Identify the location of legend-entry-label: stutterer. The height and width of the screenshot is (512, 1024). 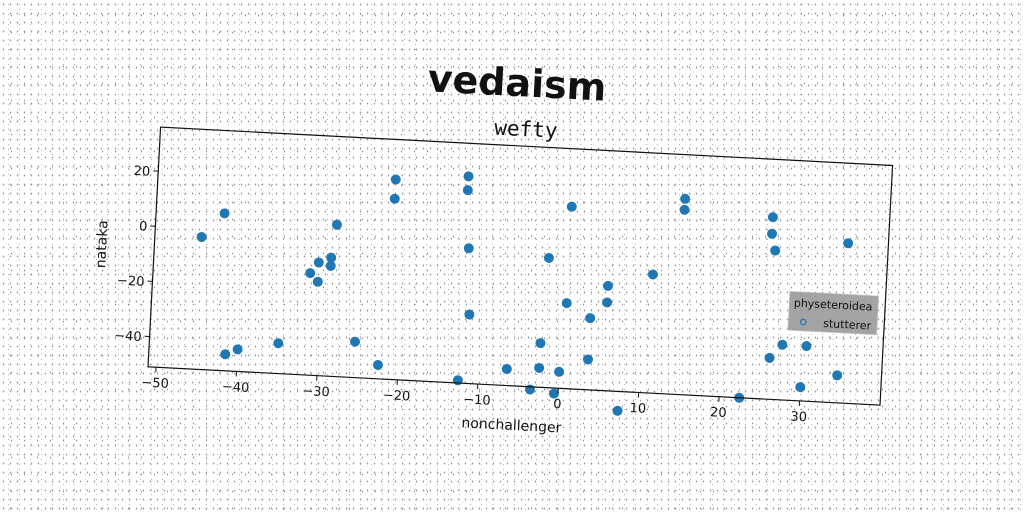
(847, 325).